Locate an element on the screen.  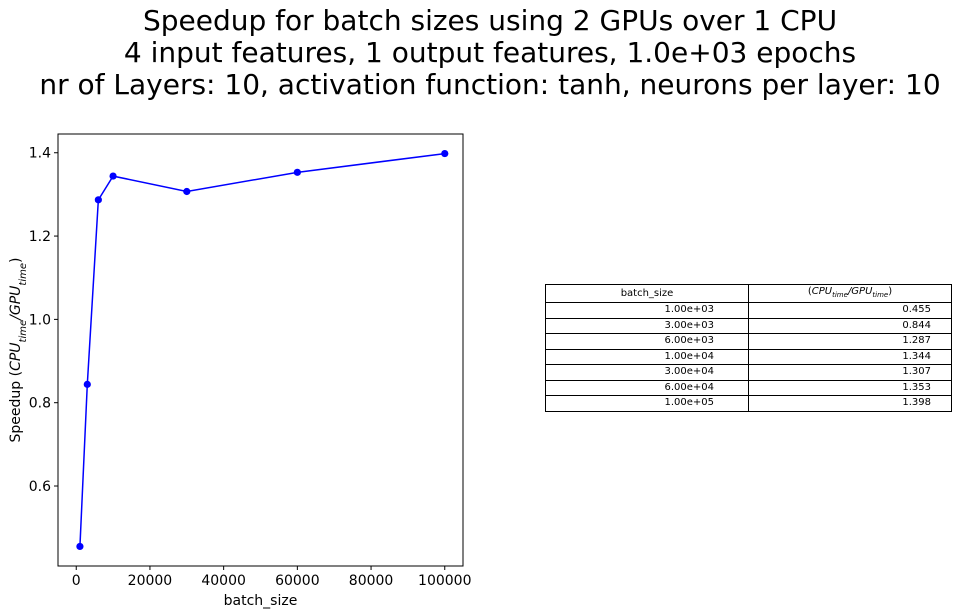
y-tick-label: 1.4 is located at coordinates (40, 154).